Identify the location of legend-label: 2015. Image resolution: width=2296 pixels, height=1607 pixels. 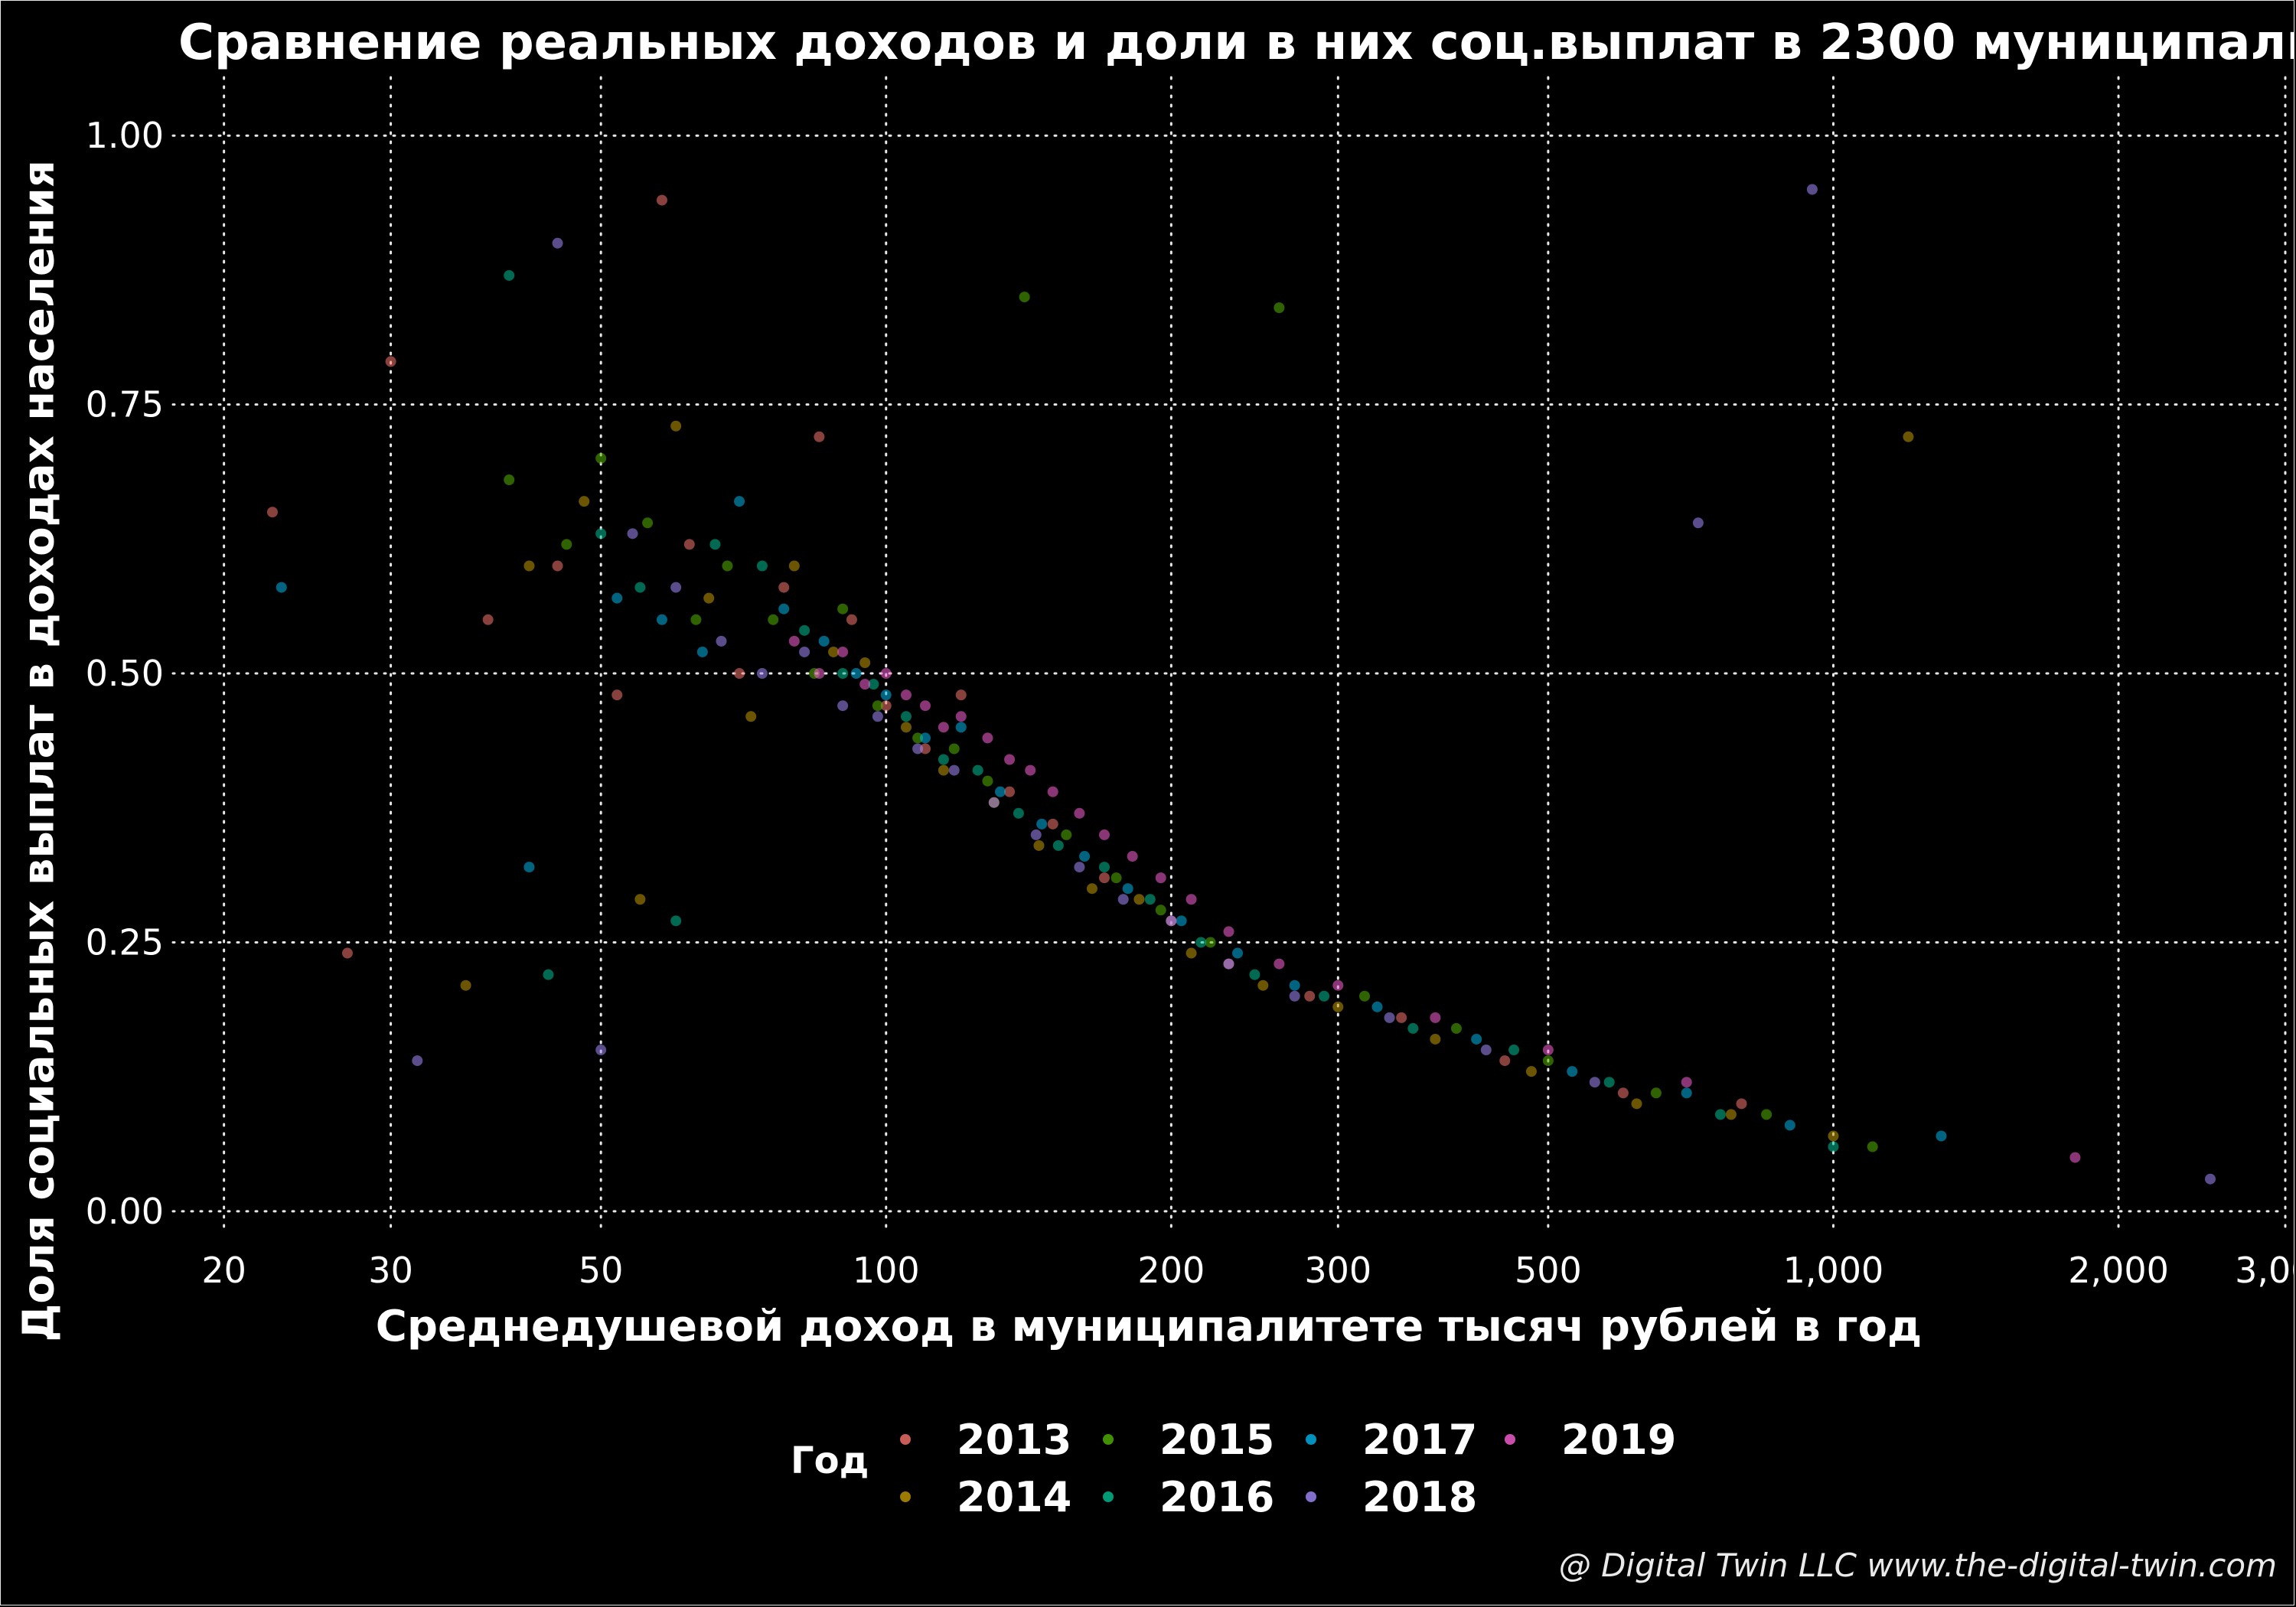
(1217, 1439).